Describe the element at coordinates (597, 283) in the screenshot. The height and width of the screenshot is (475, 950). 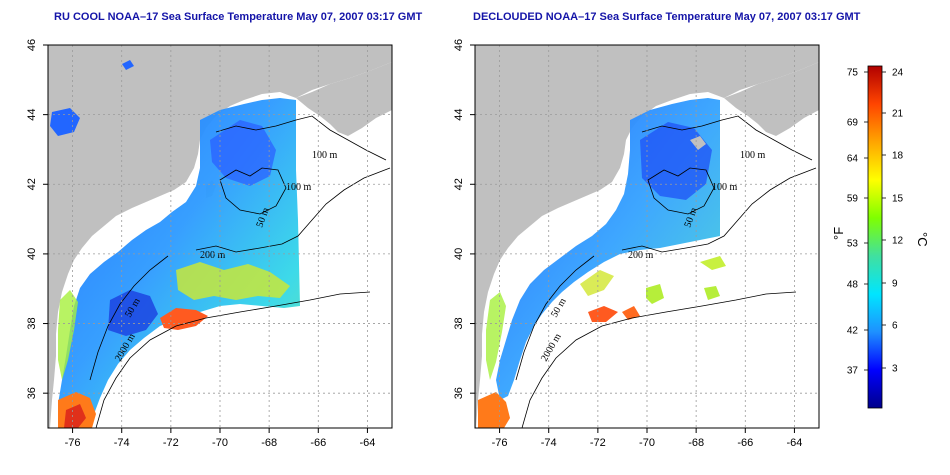
I see `right-gulfstream-yellow` at that location.